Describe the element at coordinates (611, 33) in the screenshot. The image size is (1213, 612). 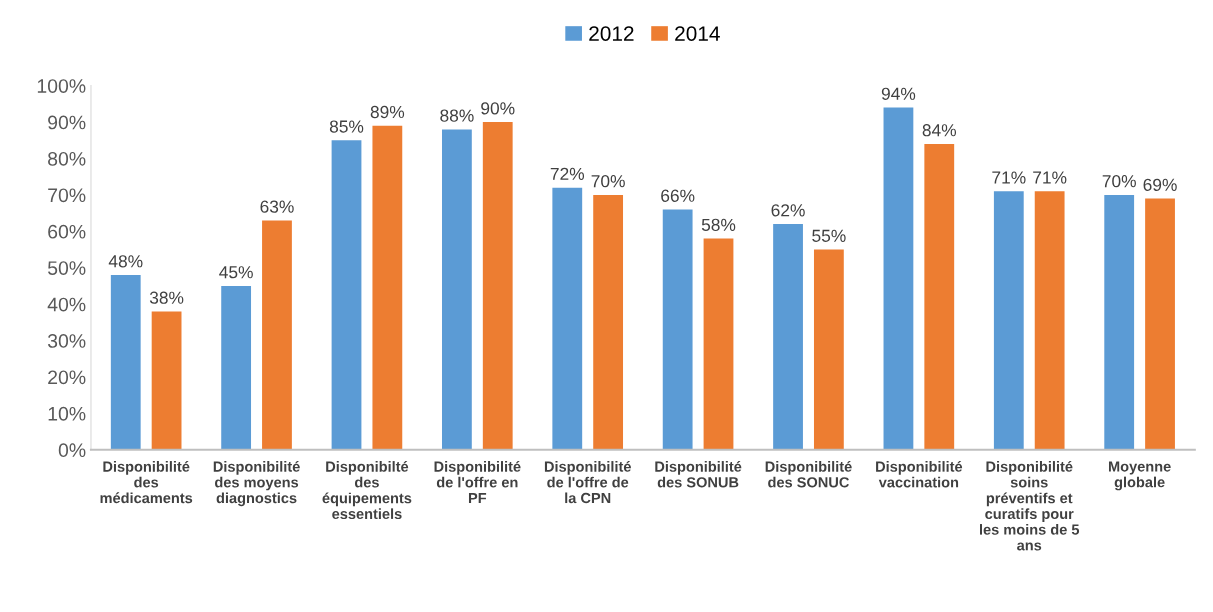
I see `legend-label: 2012` at that location.